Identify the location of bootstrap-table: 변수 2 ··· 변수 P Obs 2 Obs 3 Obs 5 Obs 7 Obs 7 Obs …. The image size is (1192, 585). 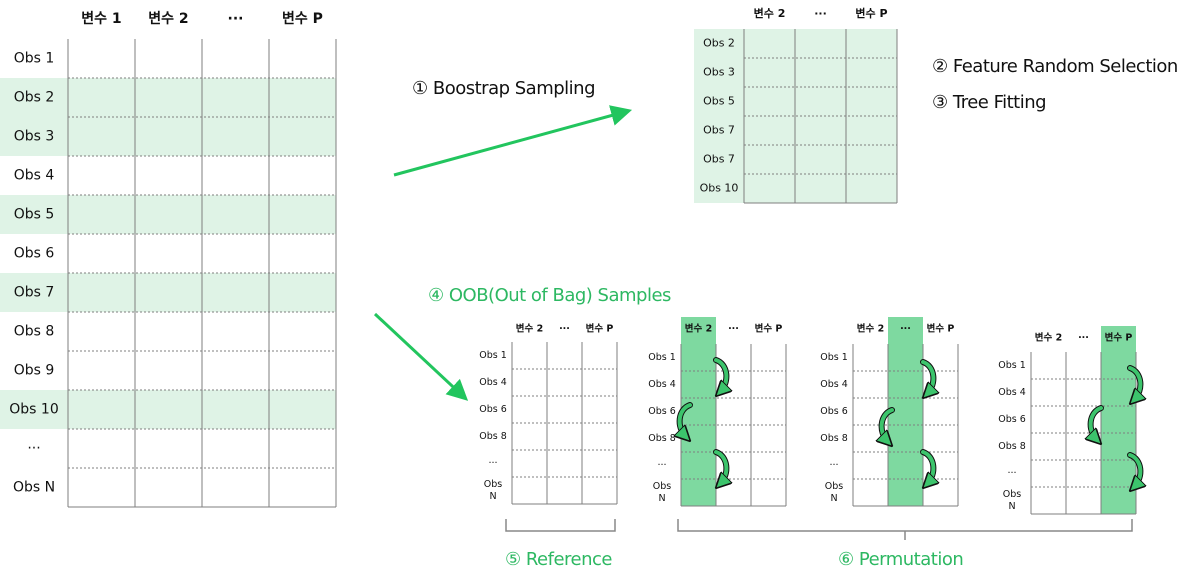
(796, 105).